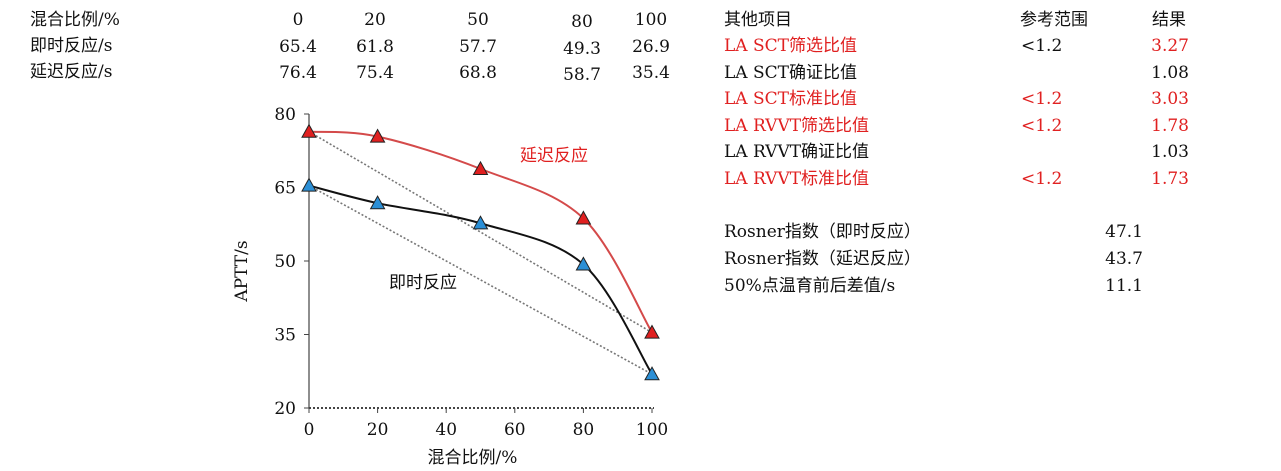 This screenshot has height=471, width=1281. What do you see at coordinates (515, 430) in the screenshot?
I see `x-tick-label: 60` at bounding box center [515, 430].